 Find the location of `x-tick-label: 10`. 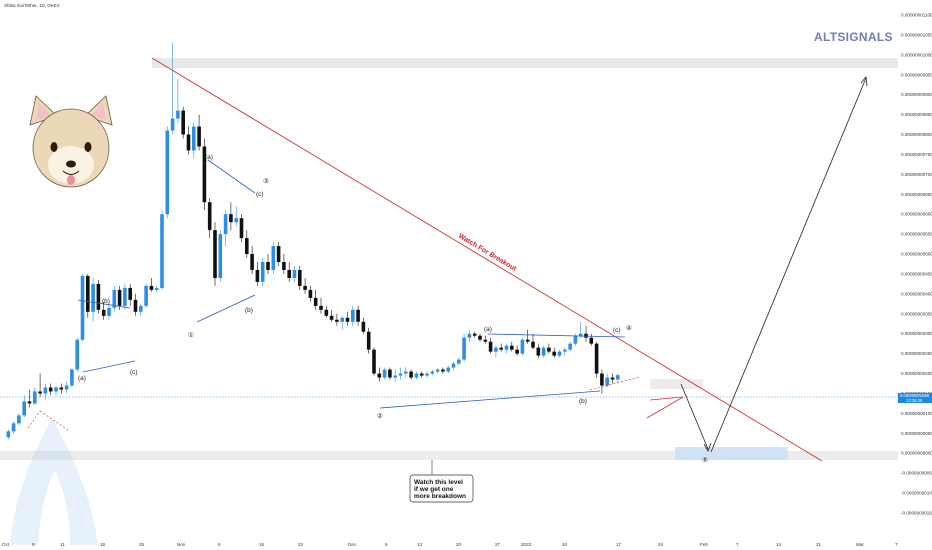

x-tick-label: 10 is located at coordinates (565, 544).